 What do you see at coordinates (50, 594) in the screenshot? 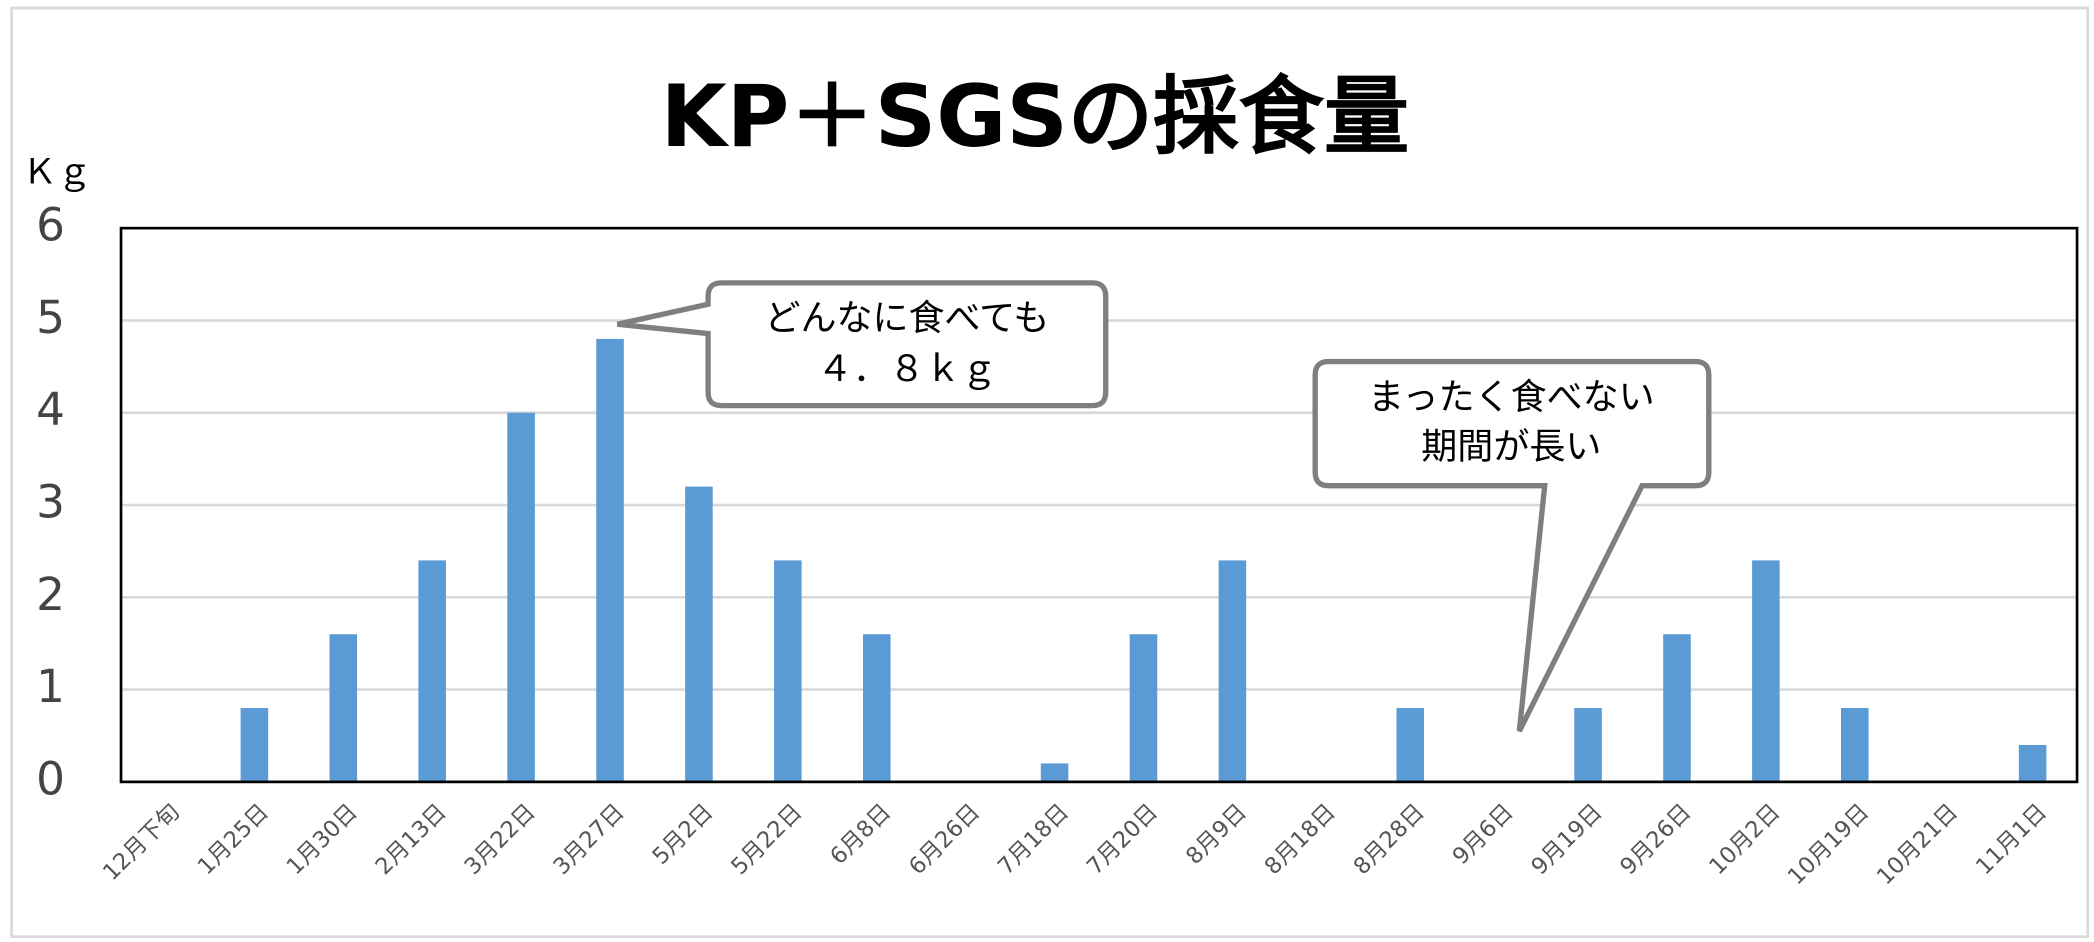
I see `y-tick-label: 2` at bounding box center [50, 594].